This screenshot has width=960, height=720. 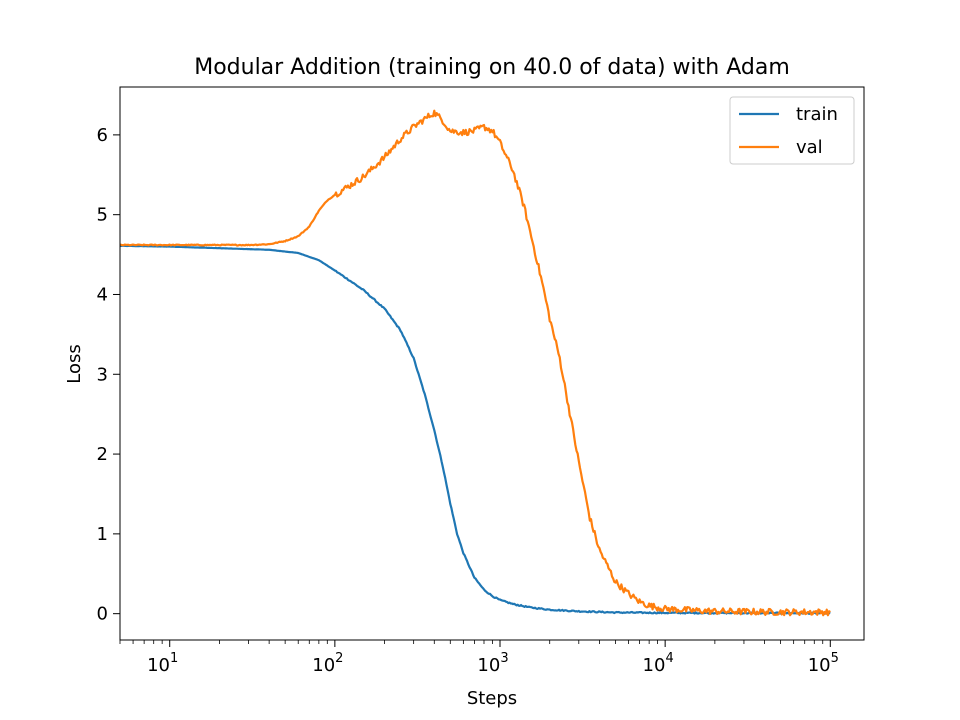 What do you see at coordinates (102, 454) in the screenshot?
I see `y-tick-label: 2` at bounding box center [102, 454].